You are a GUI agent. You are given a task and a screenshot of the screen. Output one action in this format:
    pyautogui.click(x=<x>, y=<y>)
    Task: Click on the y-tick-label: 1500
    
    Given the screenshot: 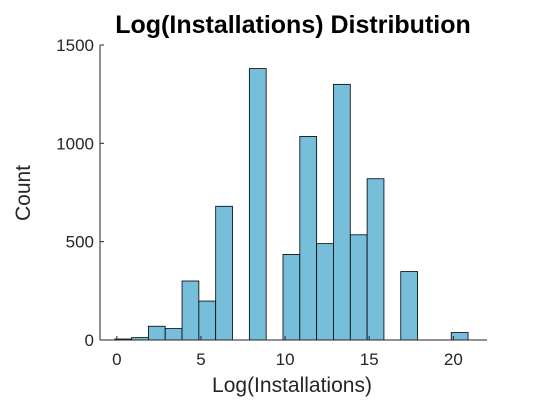 What is the action you would take?
    pyautogui.click(x=75, y=45)
    